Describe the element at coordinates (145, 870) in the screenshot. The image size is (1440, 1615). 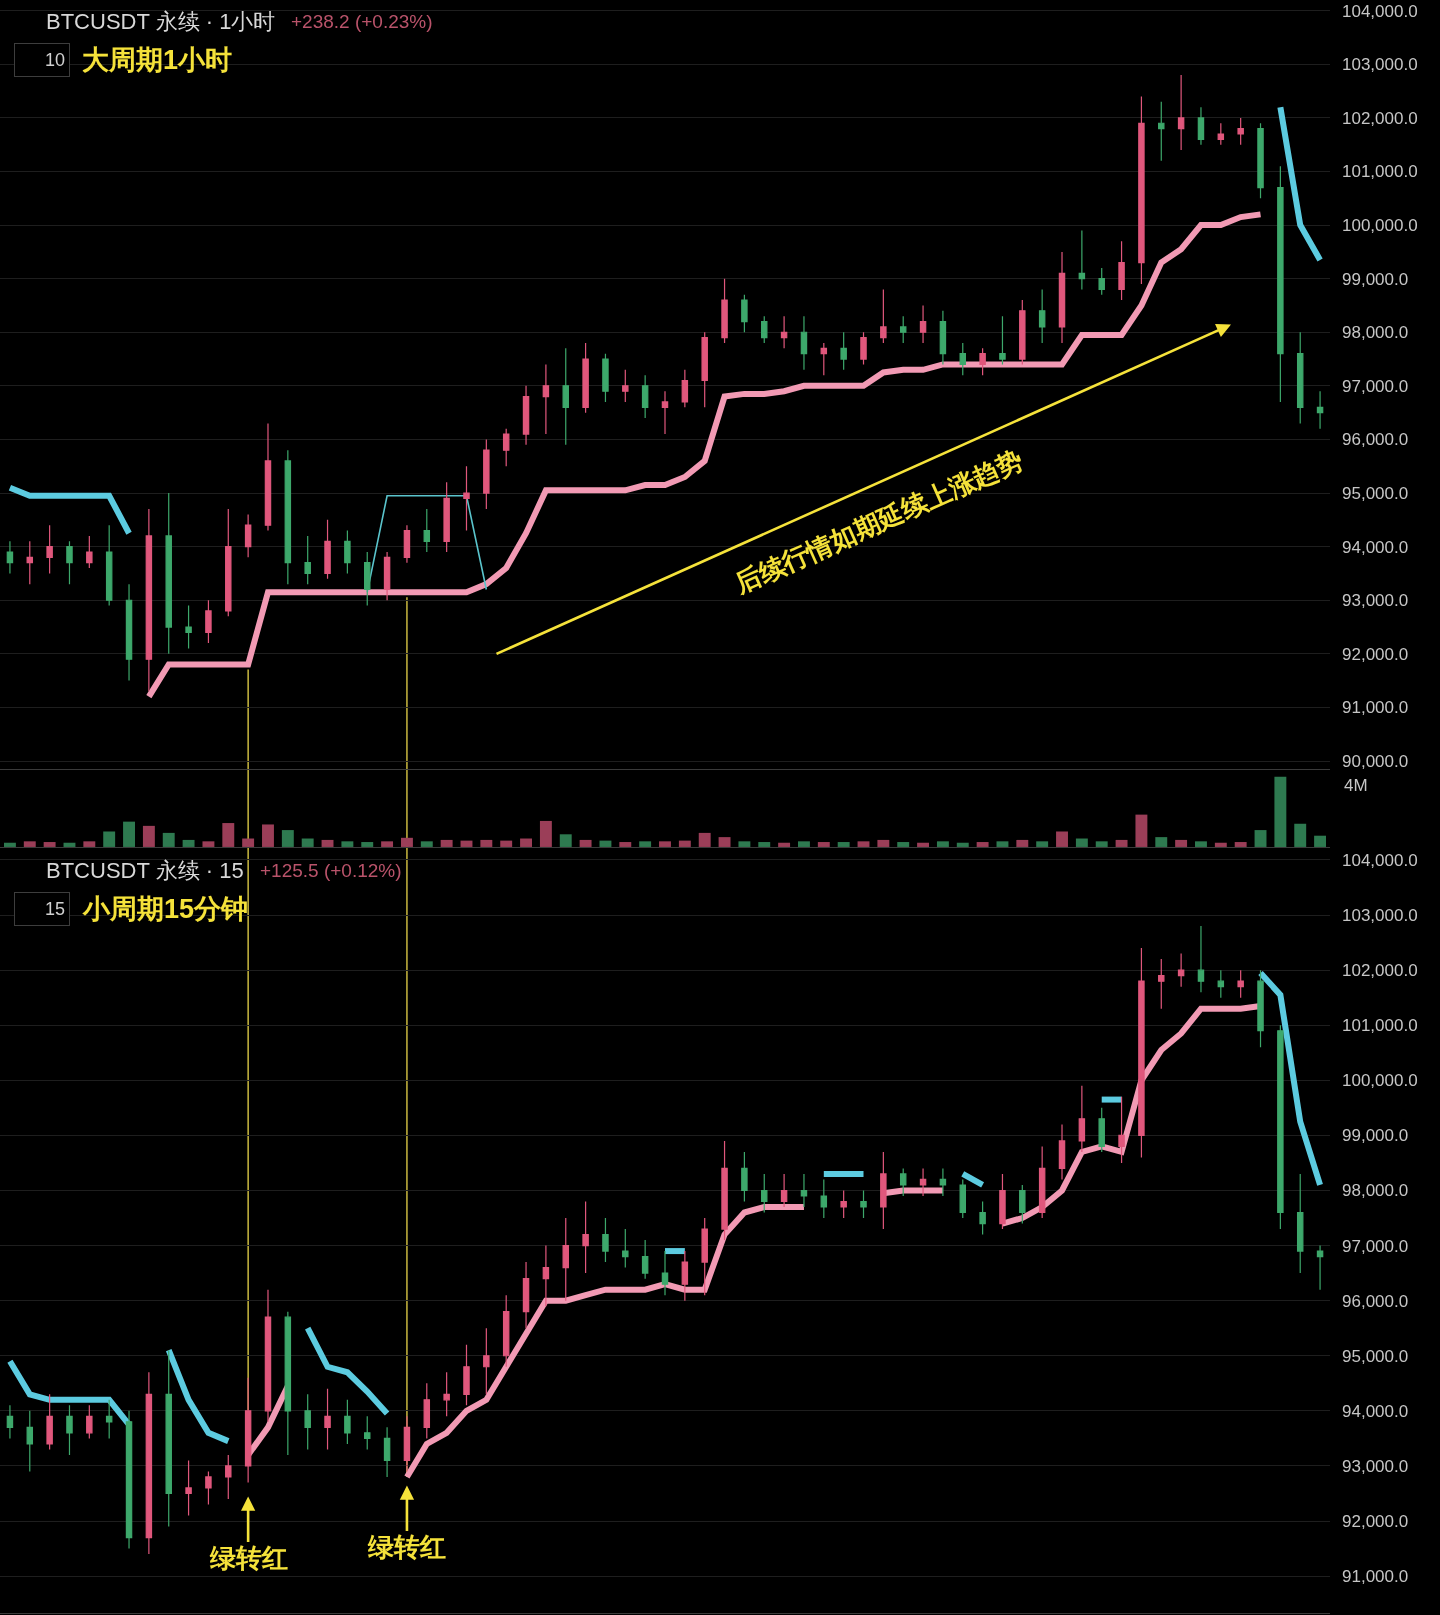
I see `chart-title: BTCUSDT 永续 · 15` at that location.